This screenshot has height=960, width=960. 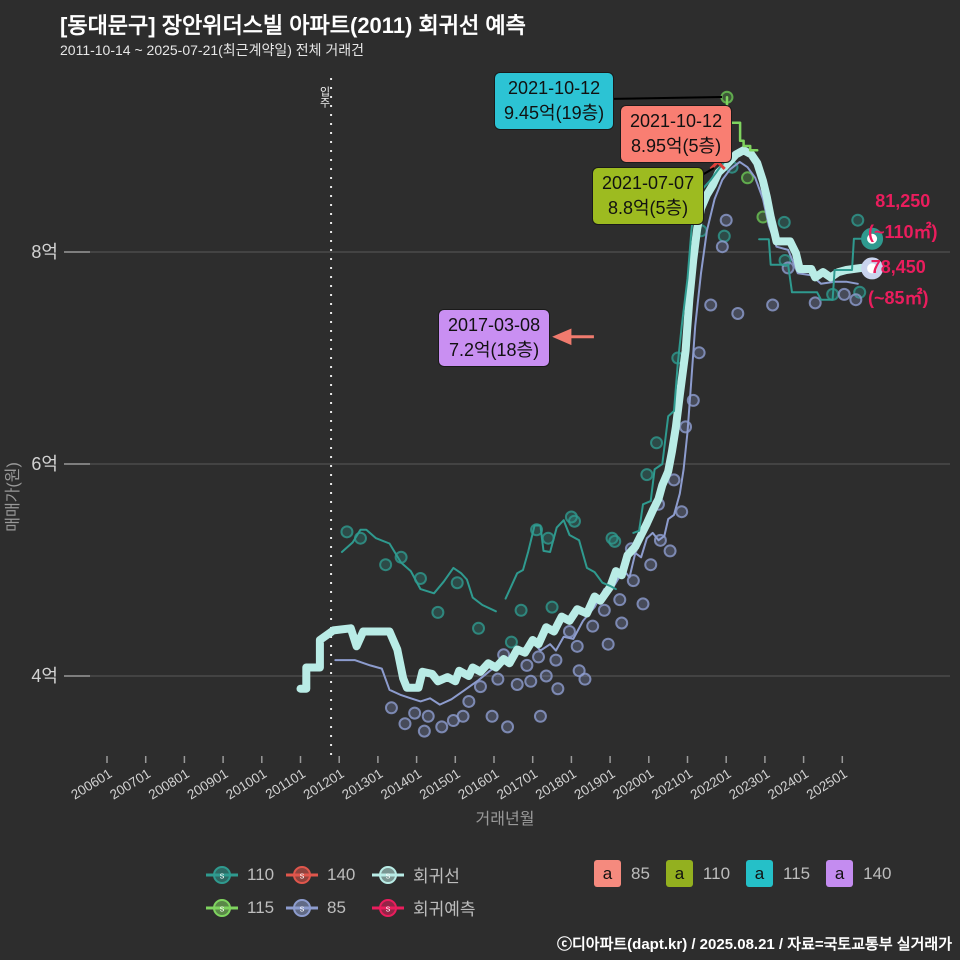 What do you see at coordinates (212, 50) in the screenshot?
I see `page-subtitle: 2011-10-14 ~ 2025-07-21(최근계약일) 전체 거래건` at bounding box center [212, 50].